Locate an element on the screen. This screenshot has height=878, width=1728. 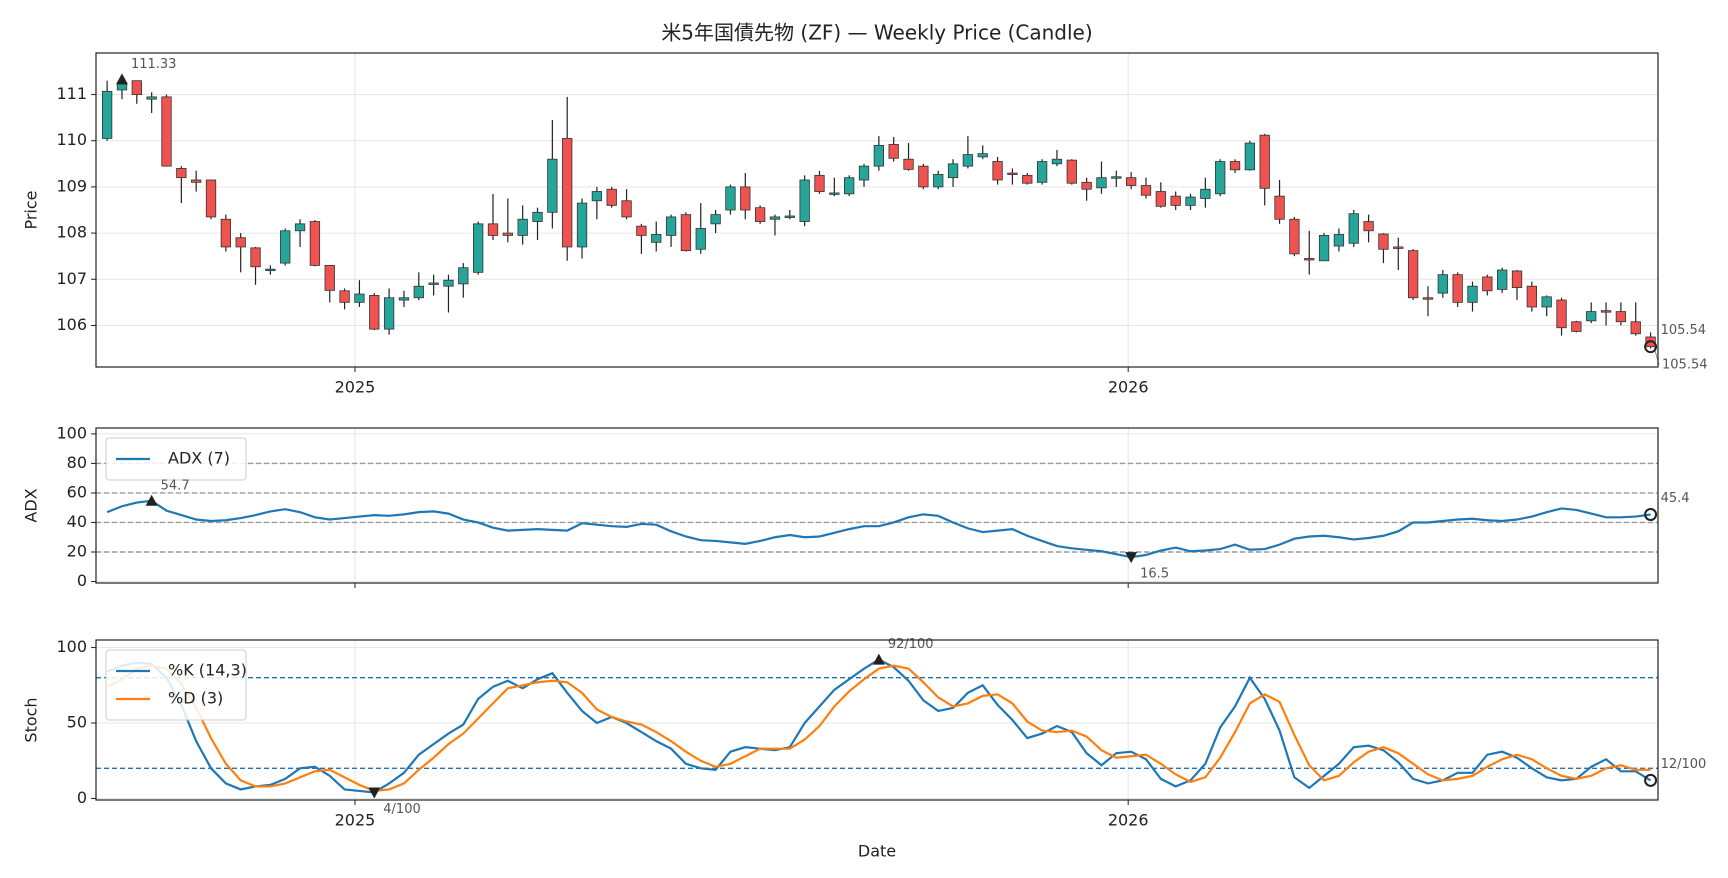
annotation-label: 45.4 is located at coordinates (1675, 498).